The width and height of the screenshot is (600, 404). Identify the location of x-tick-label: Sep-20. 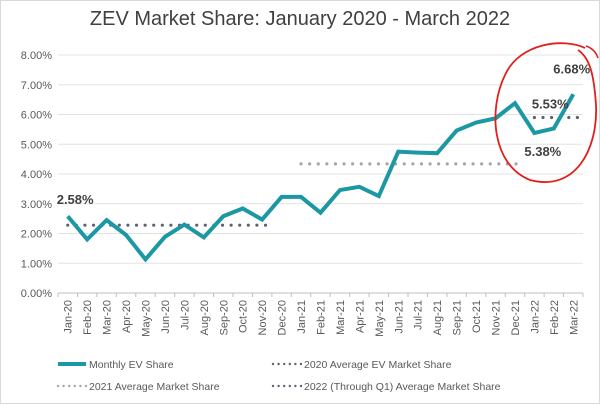
(224, 317).